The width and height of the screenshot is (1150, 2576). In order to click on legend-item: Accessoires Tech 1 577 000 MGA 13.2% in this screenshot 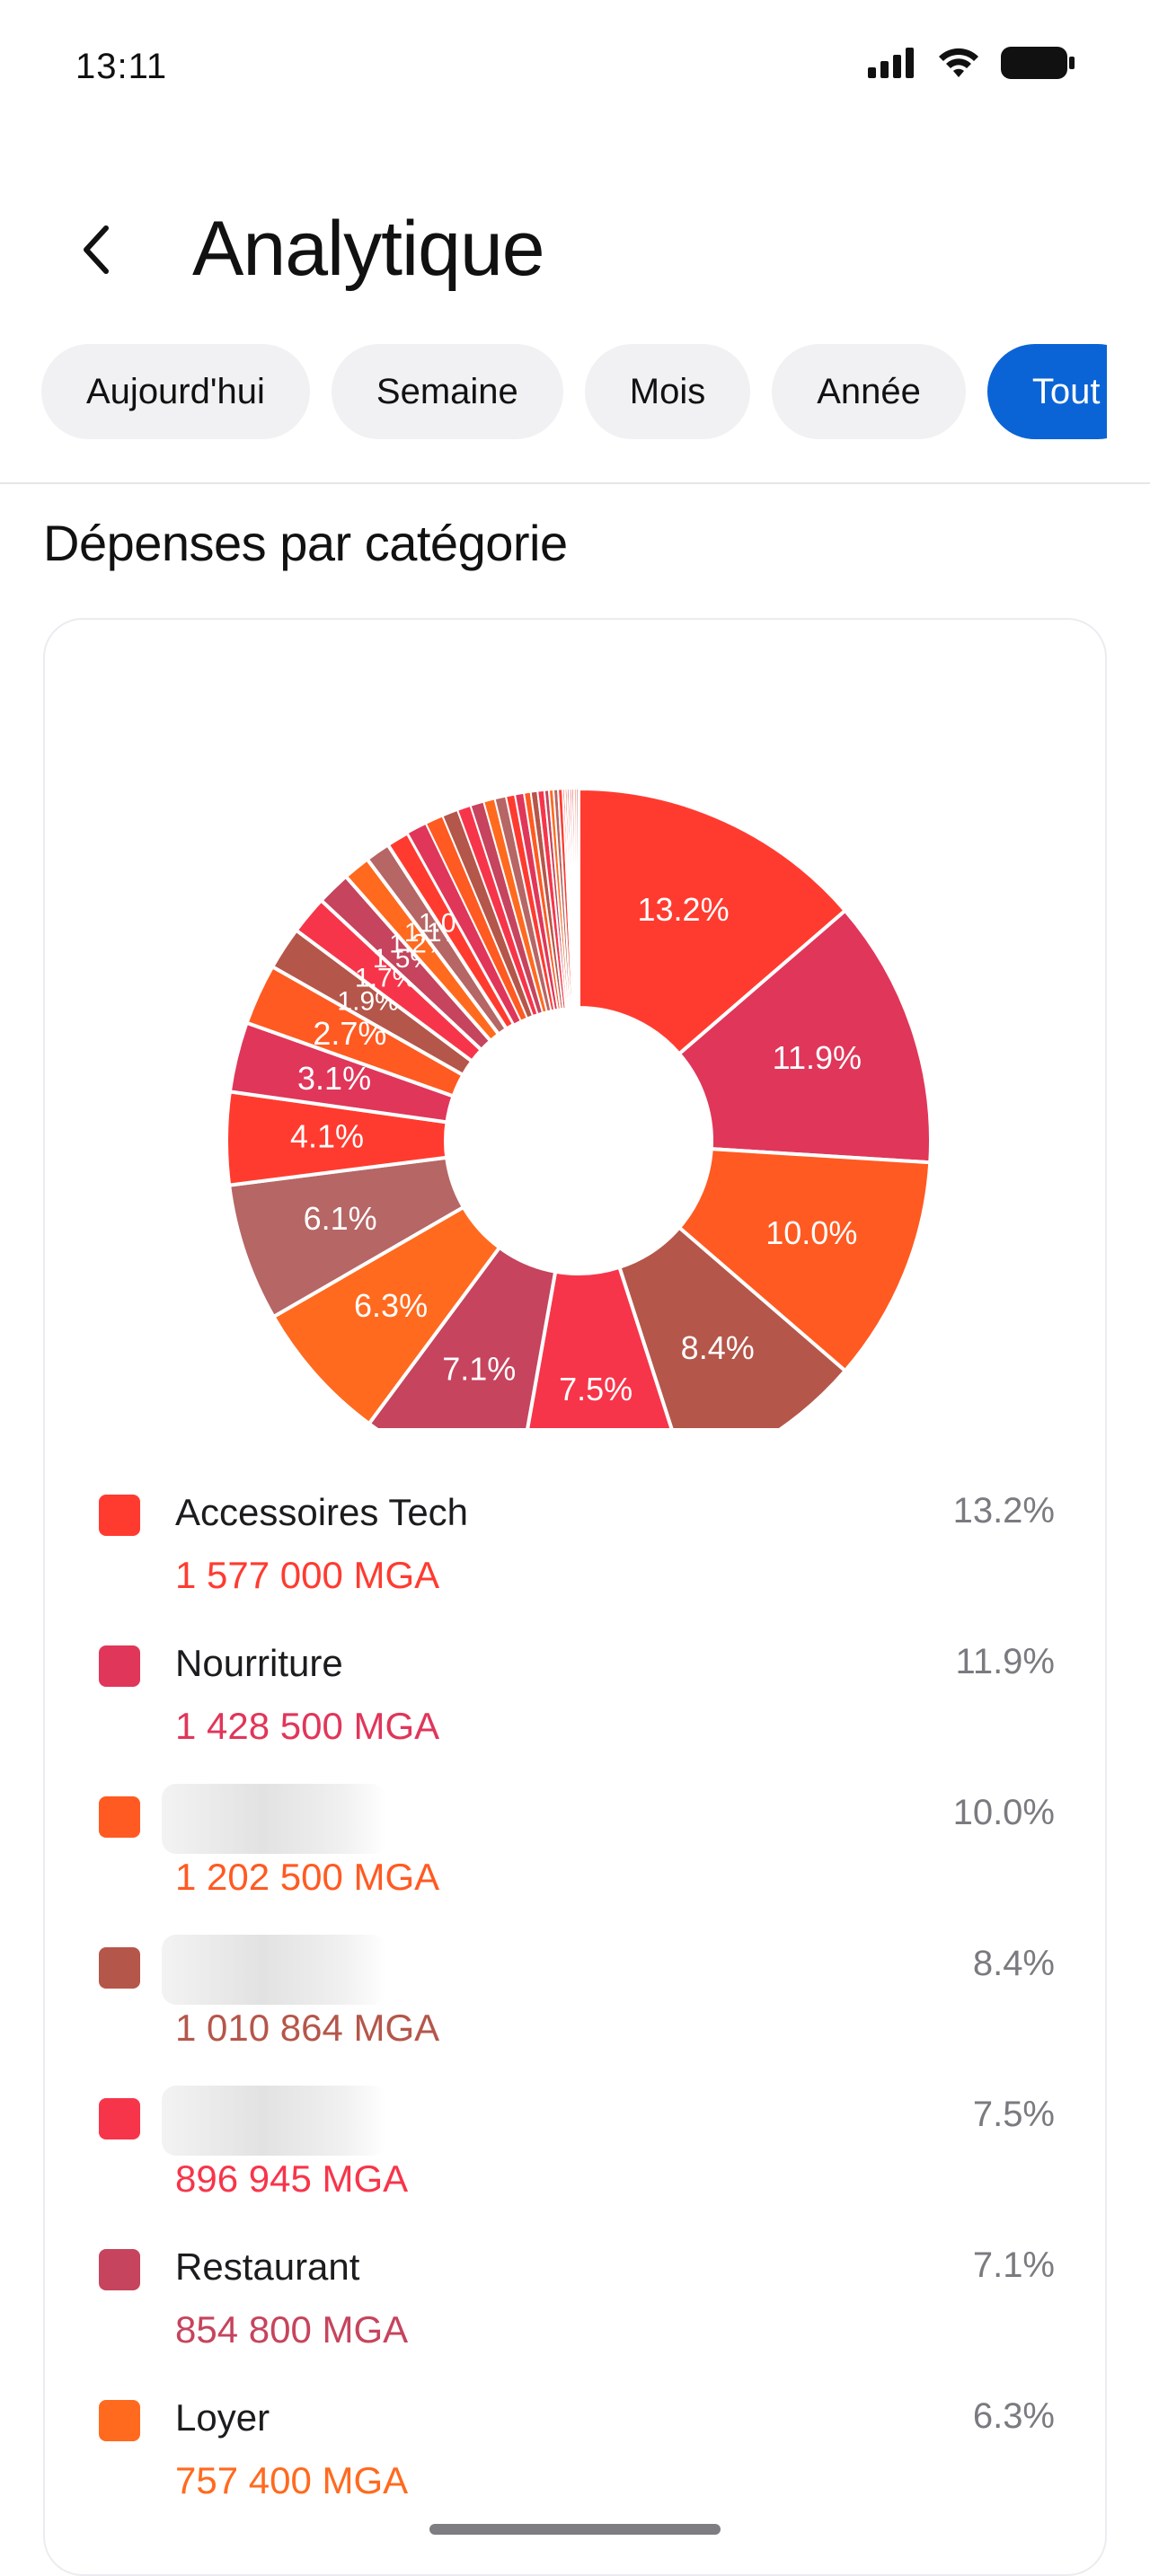, I will do `click(575, 1557)`.